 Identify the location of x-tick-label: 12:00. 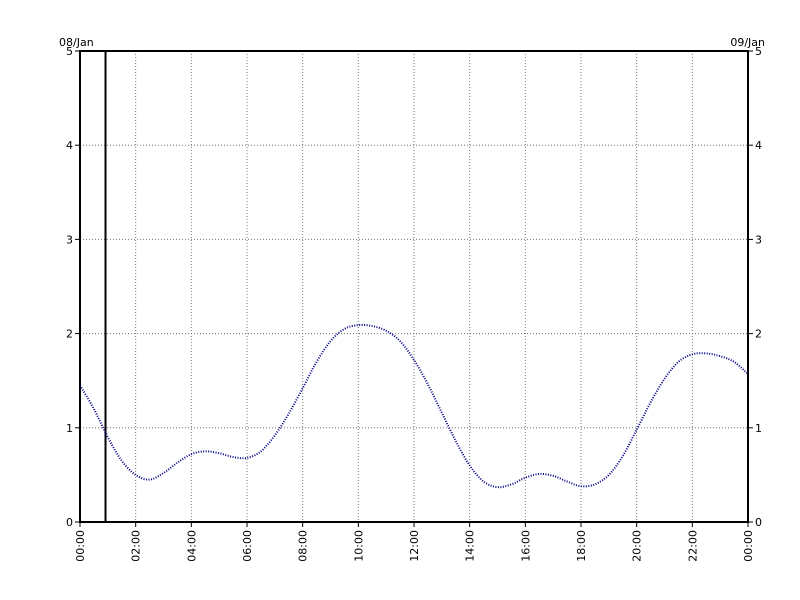
(414, 546).